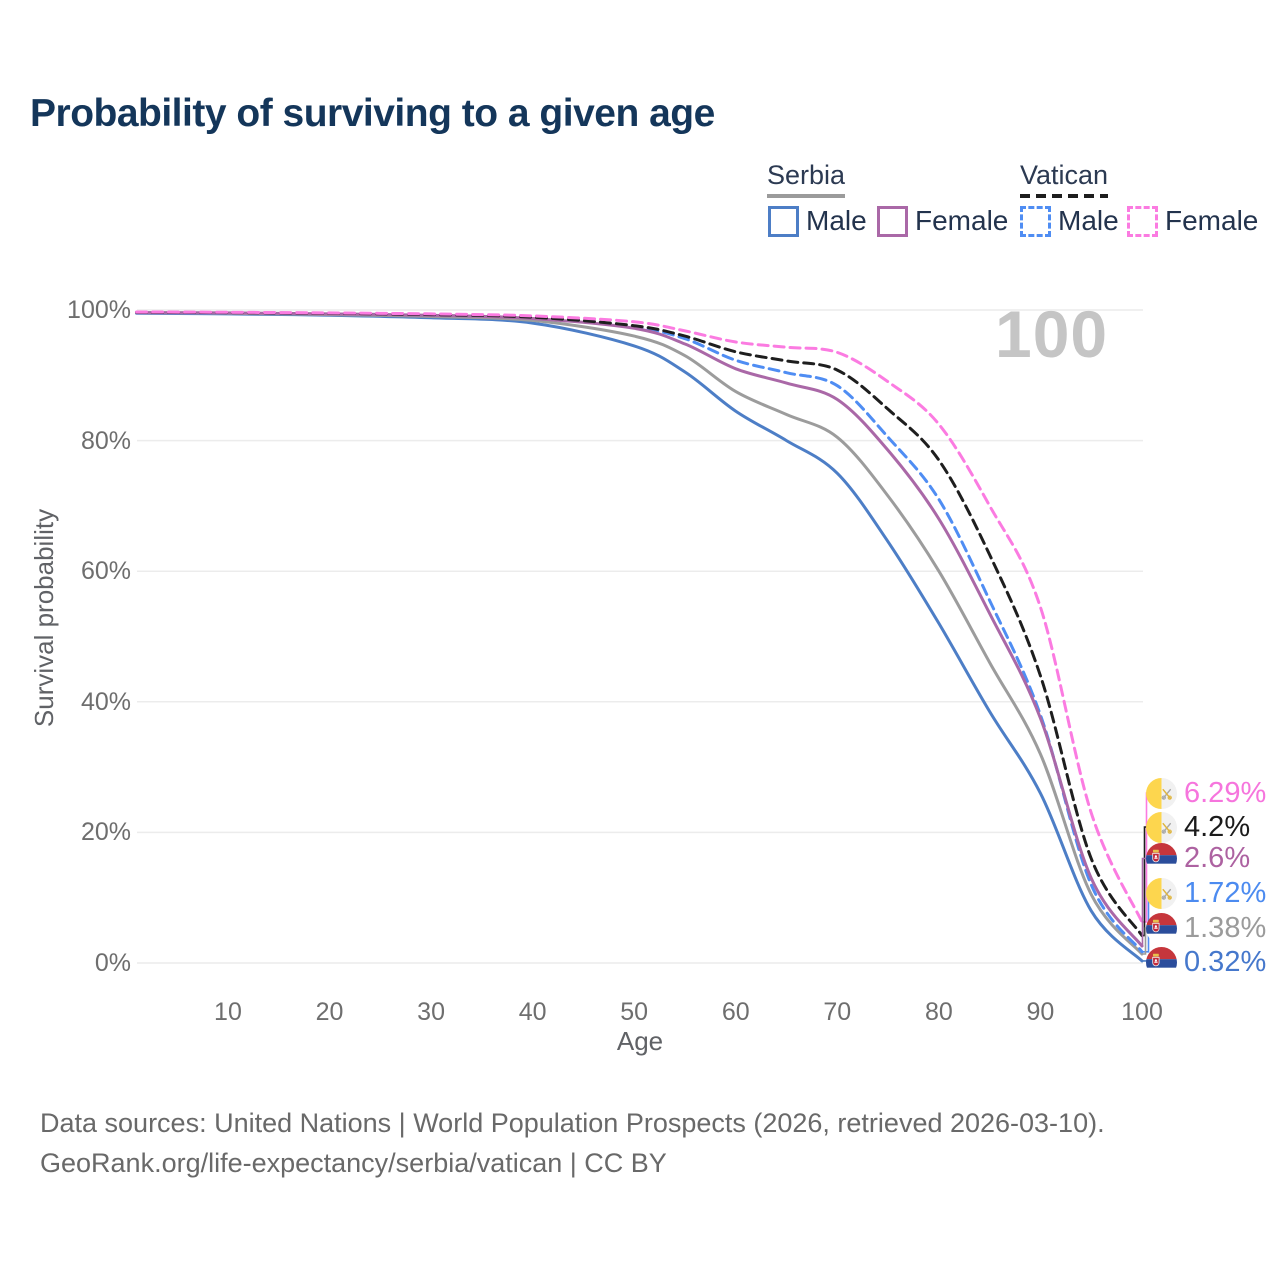 This screenshot has width=1280, height=1280. I want to click on legend-swatch-serbia-male, so click(783, 221).